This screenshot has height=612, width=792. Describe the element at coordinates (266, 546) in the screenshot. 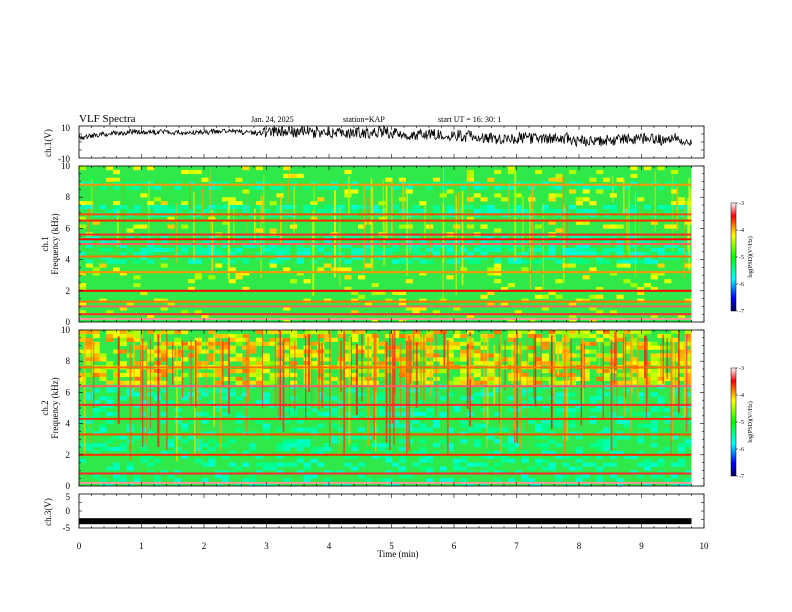

I see `time-tick-label: 3` at that location.